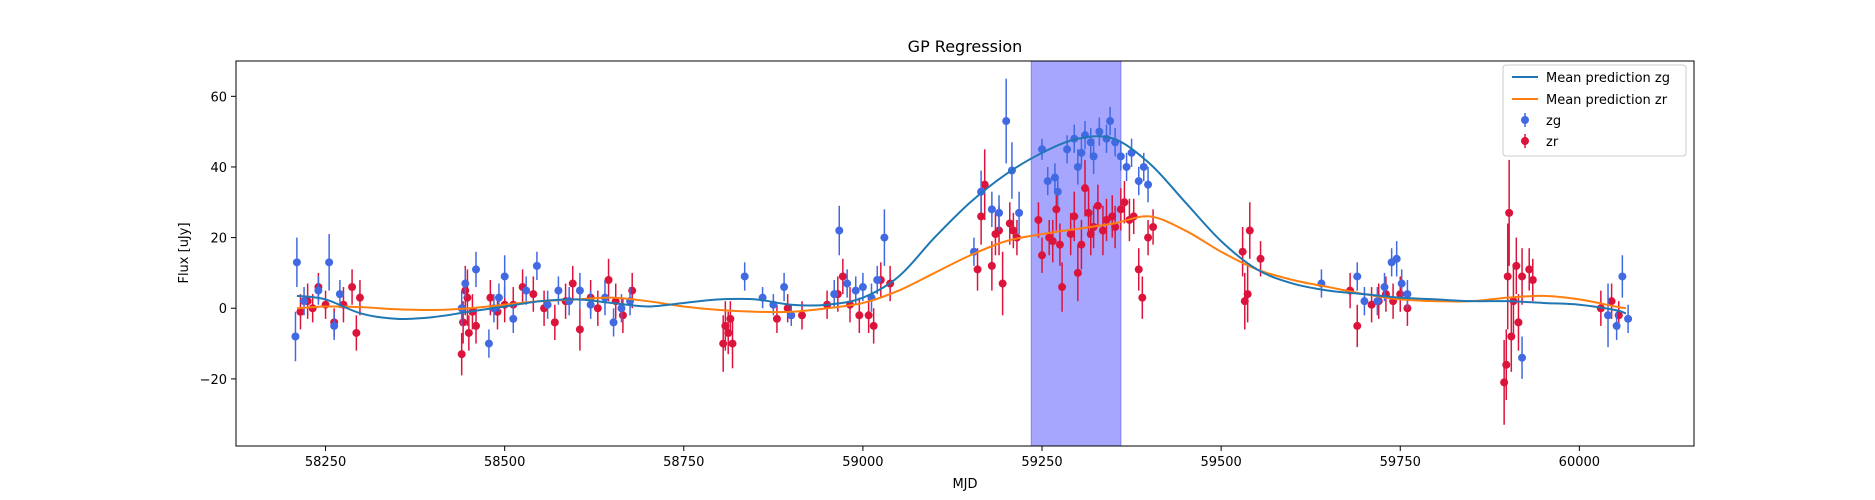  What do you see at coordinates (213, 380) in the screenshot?
I see `y-tick-label: −20` at bounding box center [213, 380].